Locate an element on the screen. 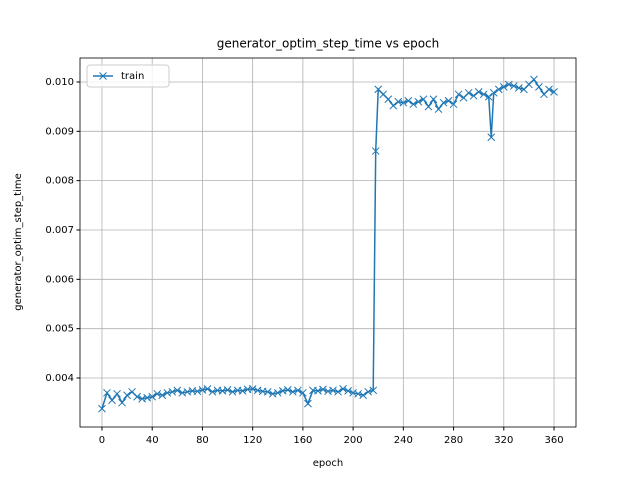 This screenshot has width=640, height=480. x-tick-label: 0 is located at coordinates (102, 440).